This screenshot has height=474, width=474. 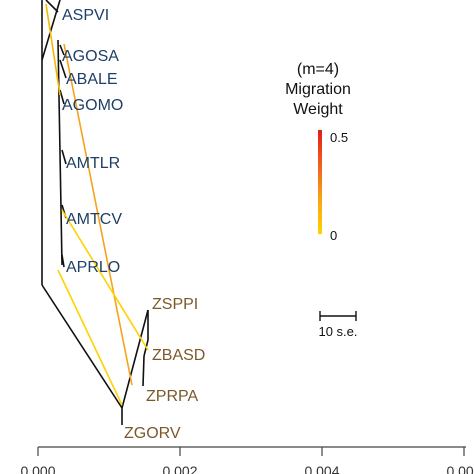 What do you see at coordinates (318, 89) in the screenshot?
I see `legend-title-migration: Migration` at bounding box center [318, 89].